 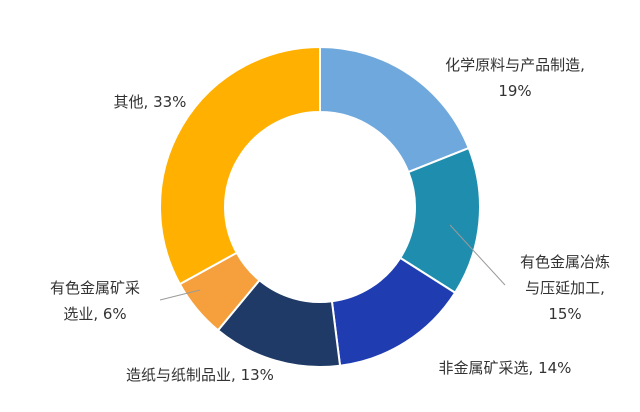 I want to click on data-label-3: 造纸与纸制品业, 13%, so click(x=200, y=375).